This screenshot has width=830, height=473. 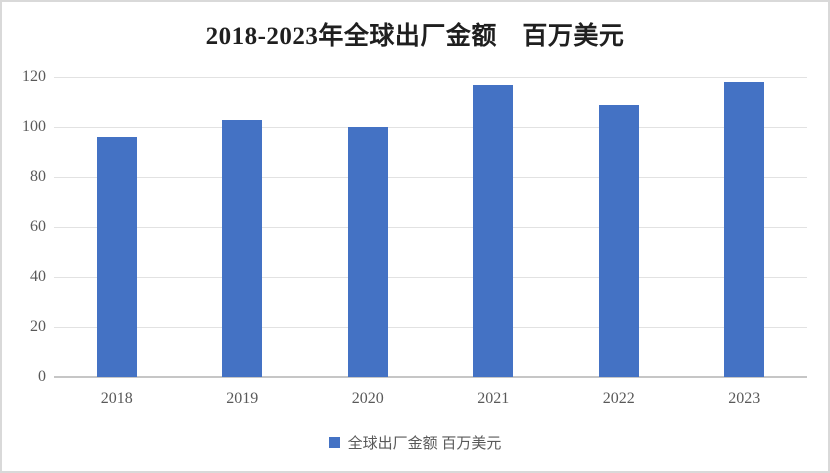 What do you see at coordinates (744, 229) in the screenshot?
I see `bar-2023` at bounding box center [744, 229].